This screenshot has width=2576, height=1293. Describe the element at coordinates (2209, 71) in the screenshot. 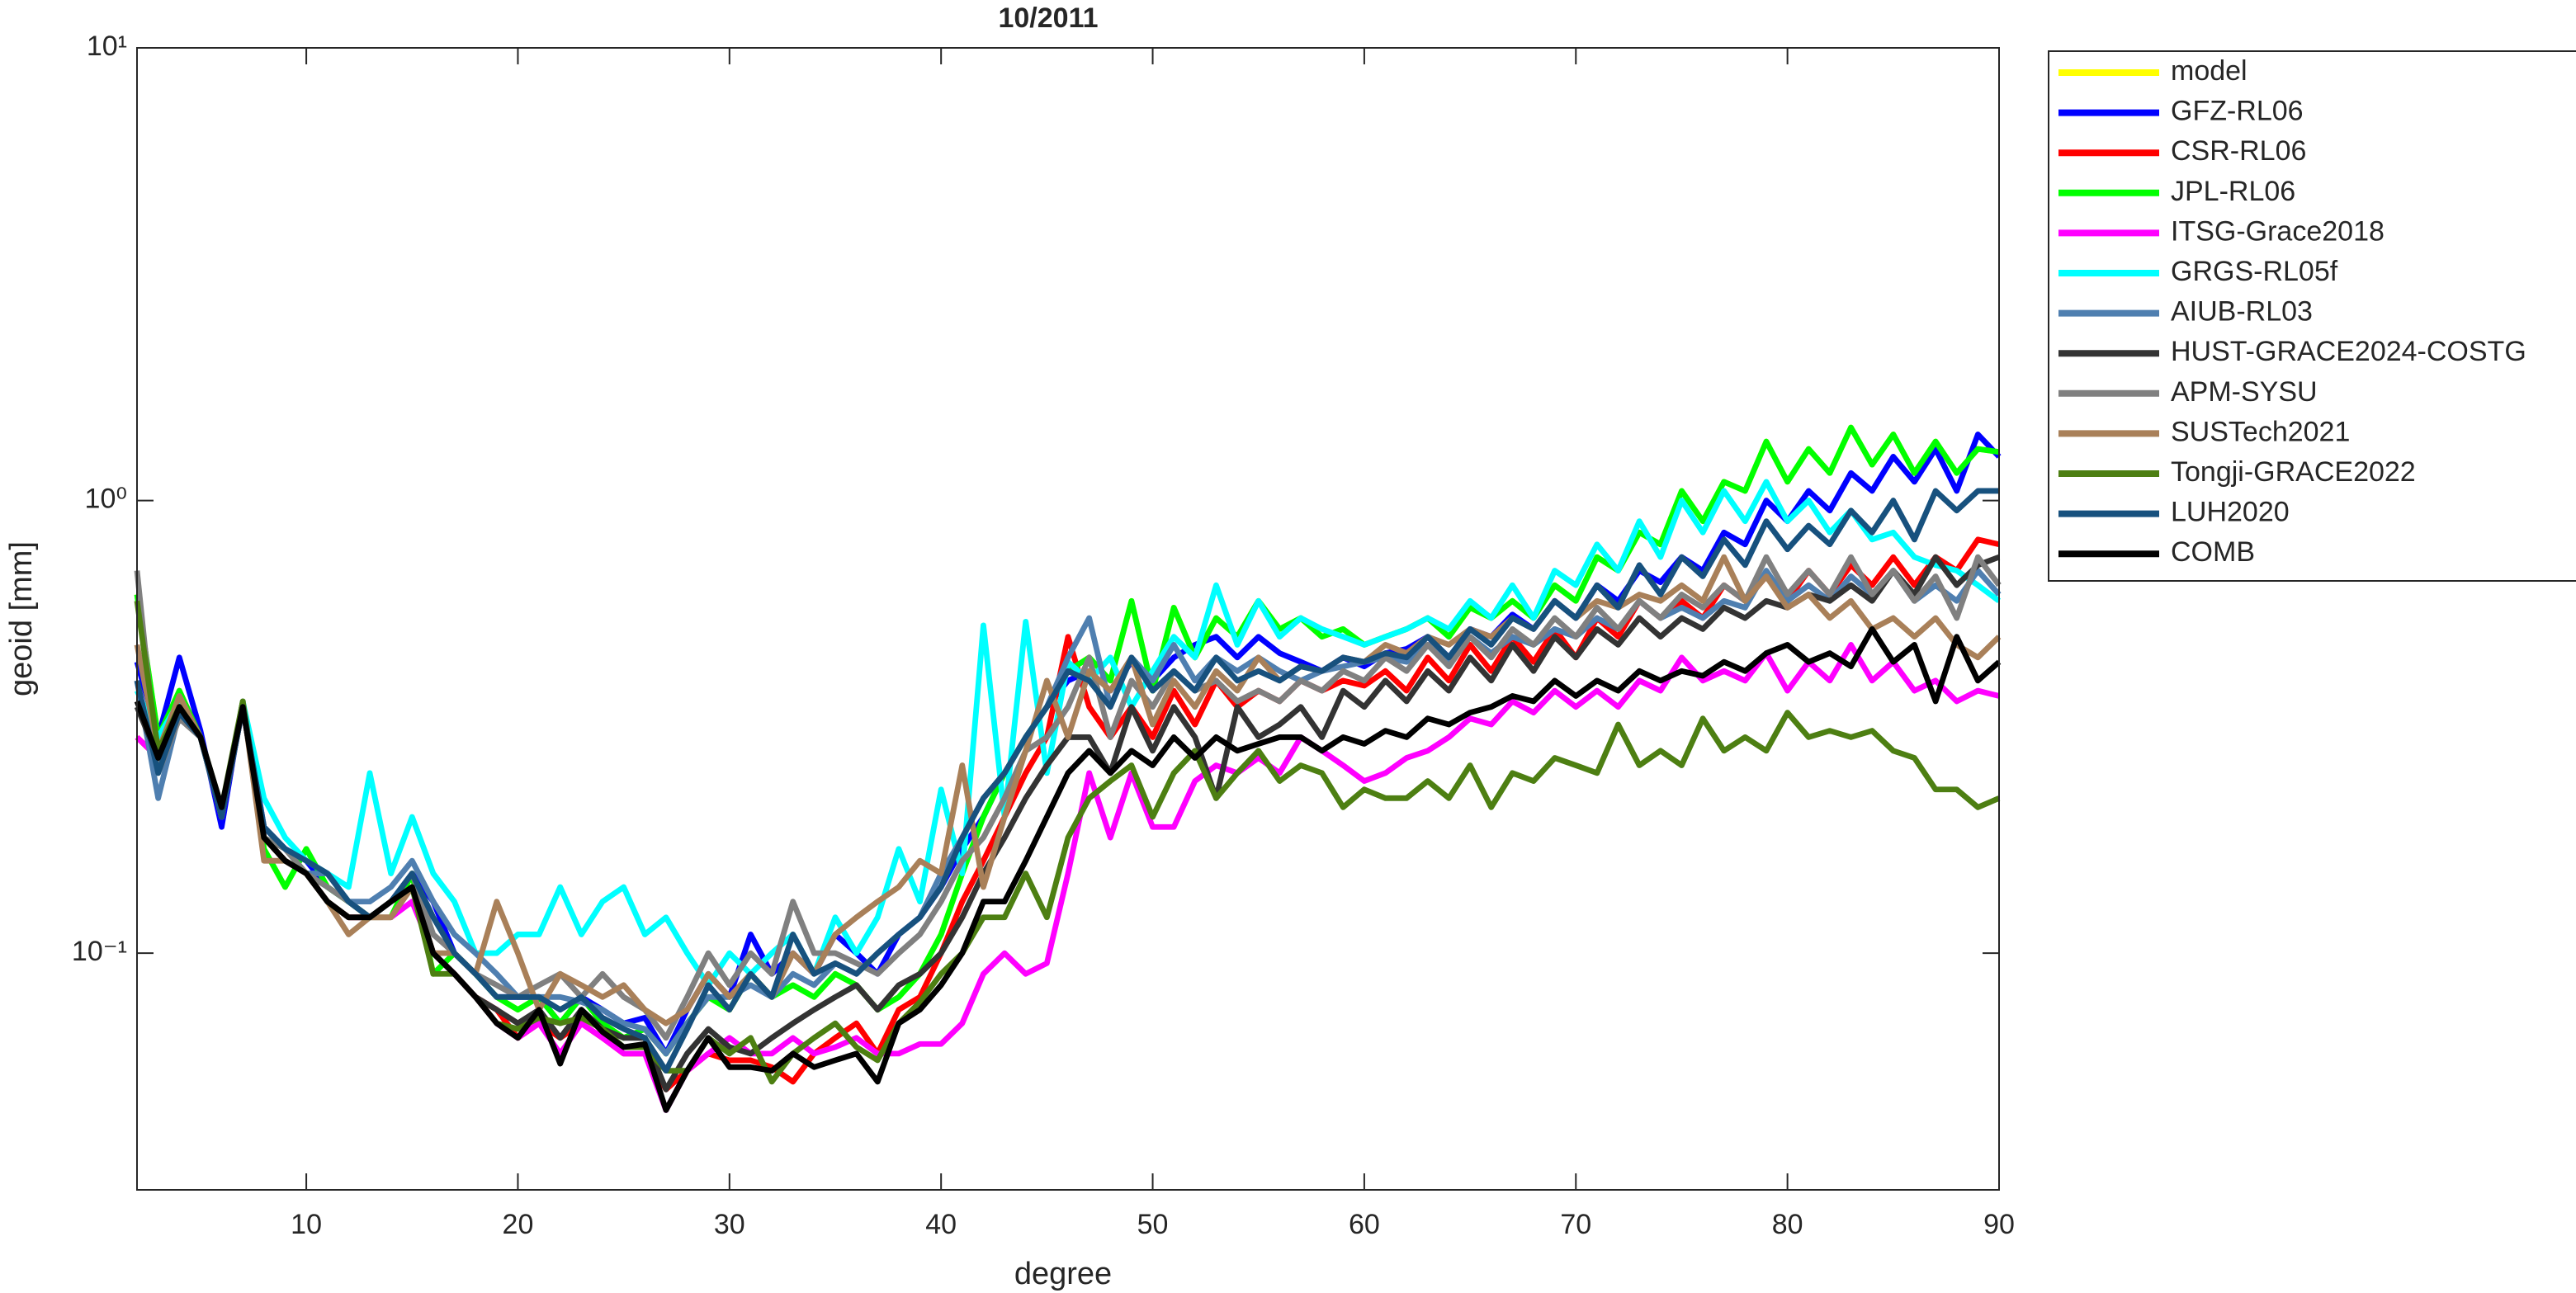

I see `legend-label: model` at that location.